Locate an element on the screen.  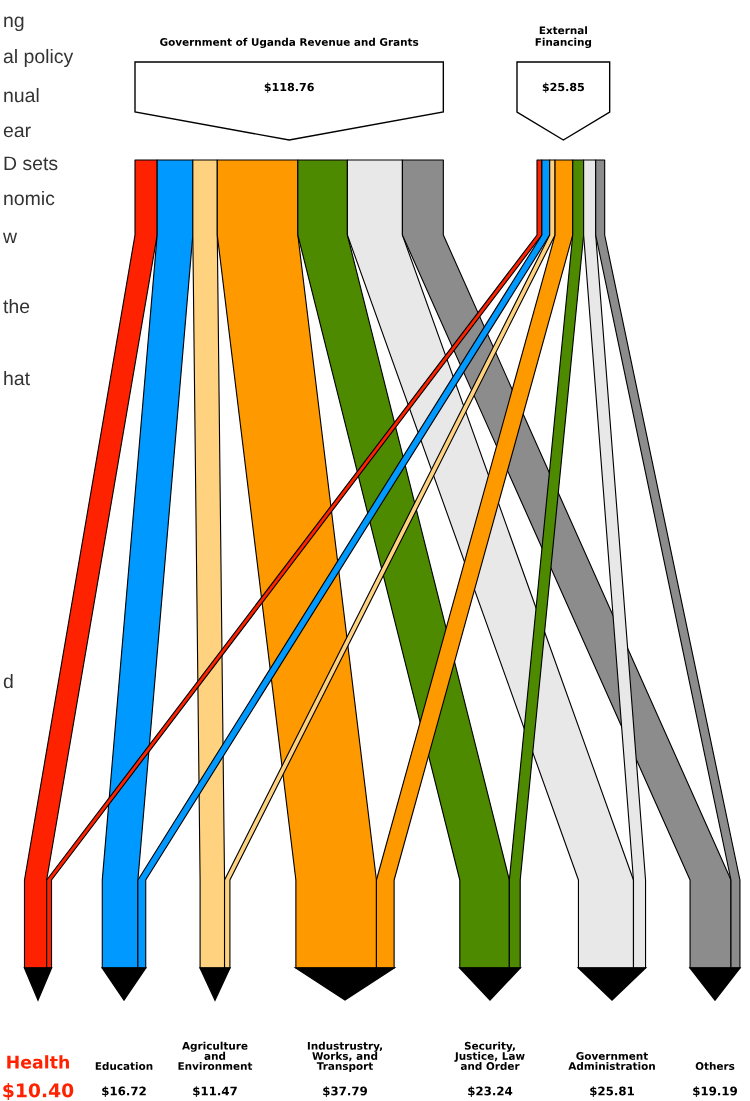
data-label: $37.79 is located at coordinates (345, 1091).